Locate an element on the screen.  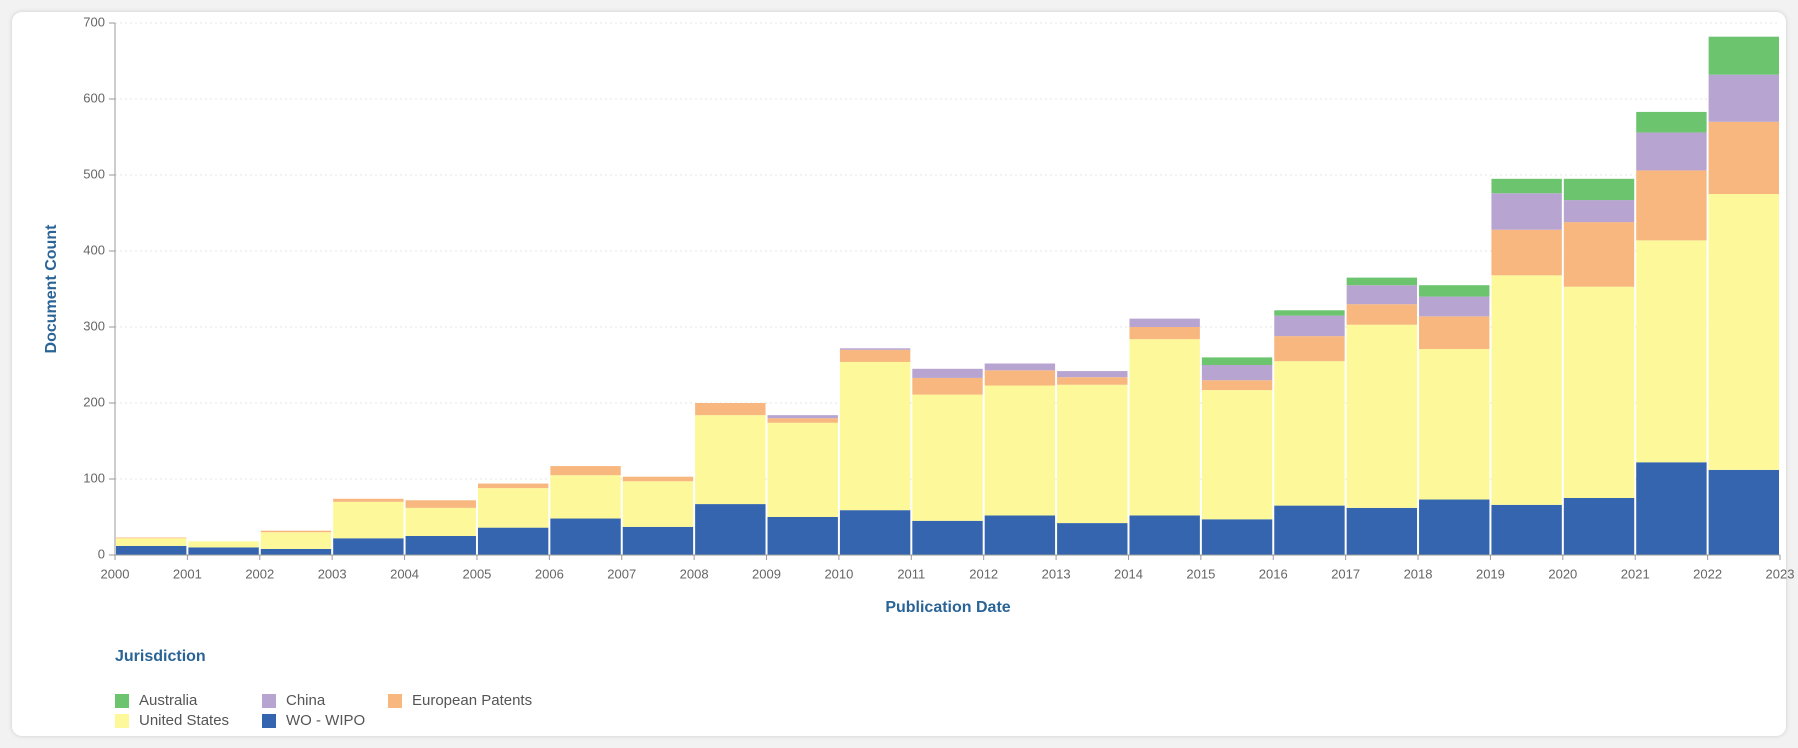
x-tick-label: 2013 is located at coordinates (1056, 573).